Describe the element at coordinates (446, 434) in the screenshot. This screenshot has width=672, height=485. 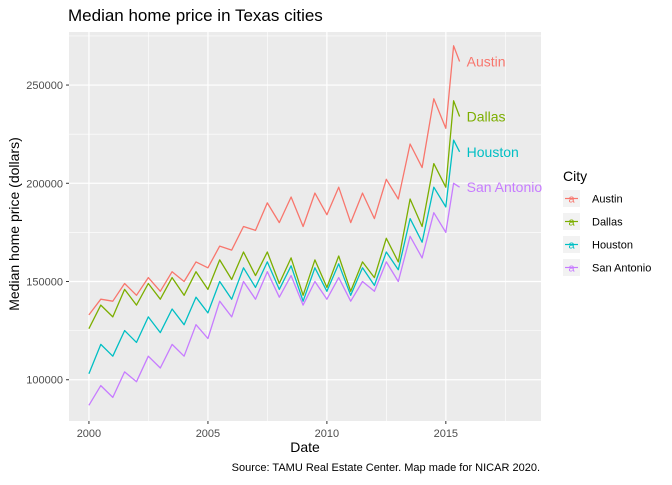
I see `x-tick-label: 2015` at that location.